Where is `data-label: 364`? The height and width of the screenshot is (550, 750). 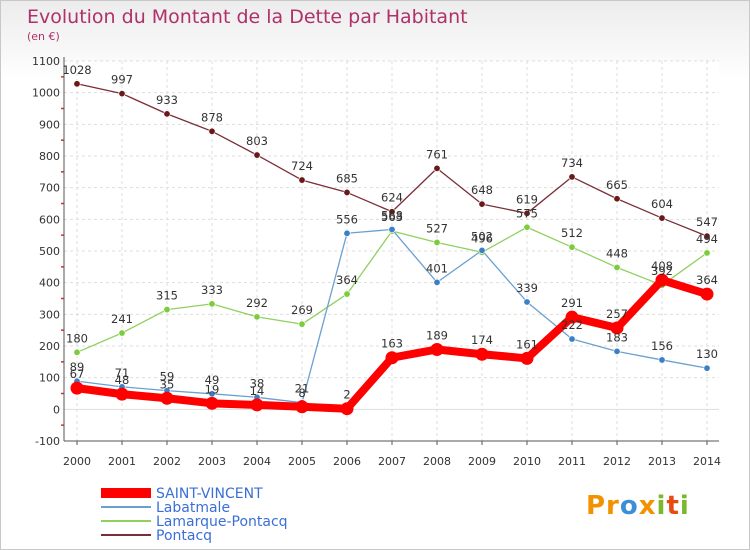
data-label: 364 is located at coordinates (347, 280).